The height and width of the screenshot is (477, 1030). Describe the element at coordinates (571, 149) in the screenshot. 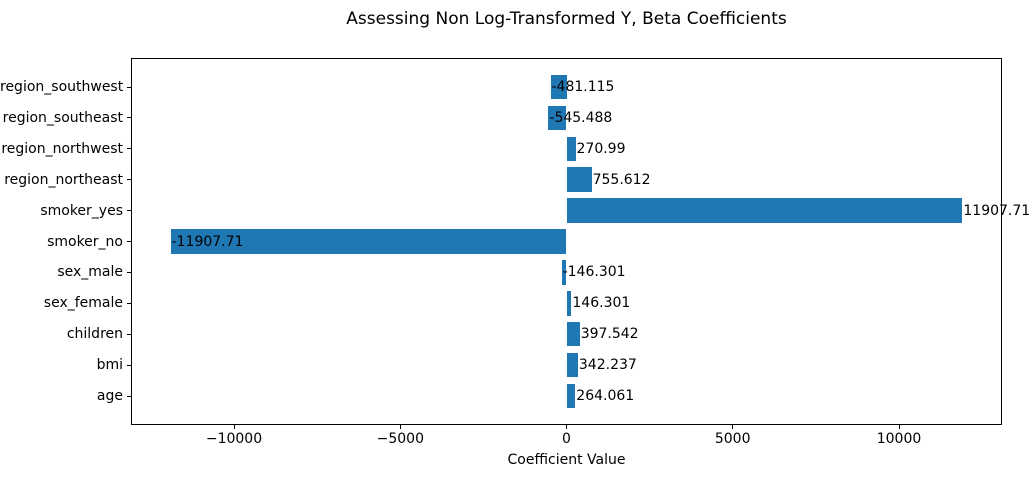

I see `bar-region_northwest` at that location.